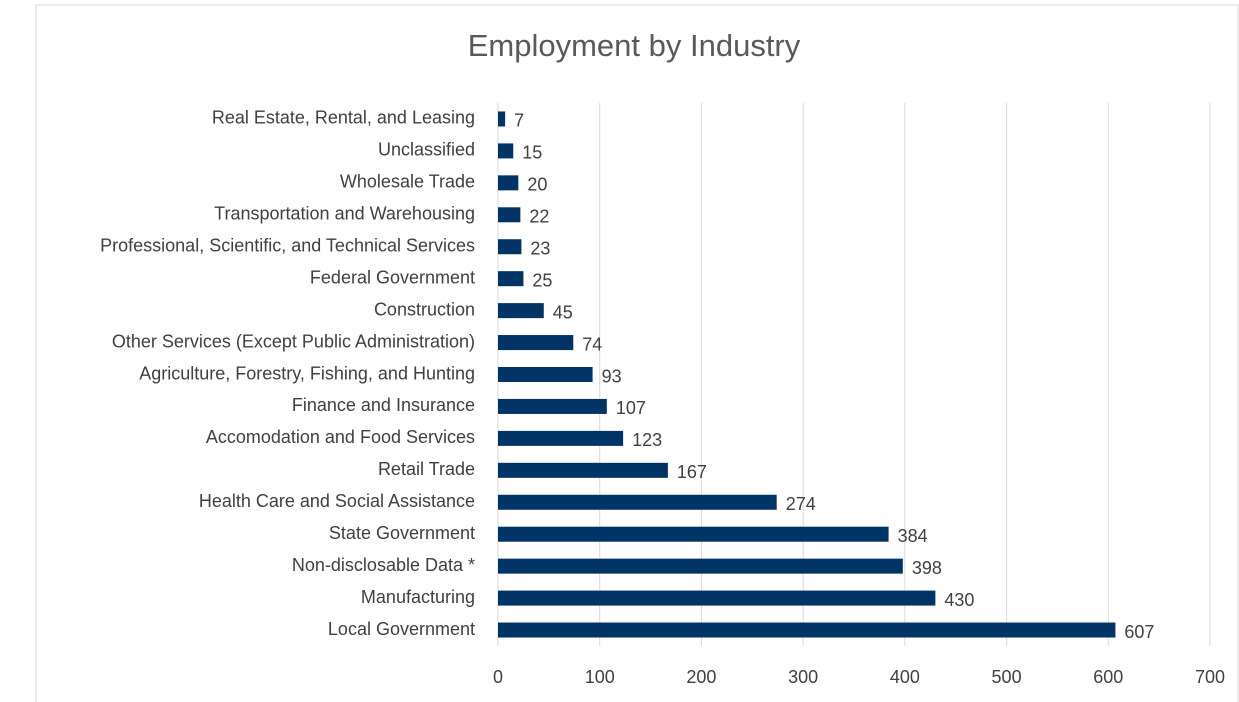 The height and width of the screenshot is (702, 1239). What do you see at coordinates (1108, 677) in the screenshot?
I see `x-tick-label: 600` at bounding box center [1108, 677].